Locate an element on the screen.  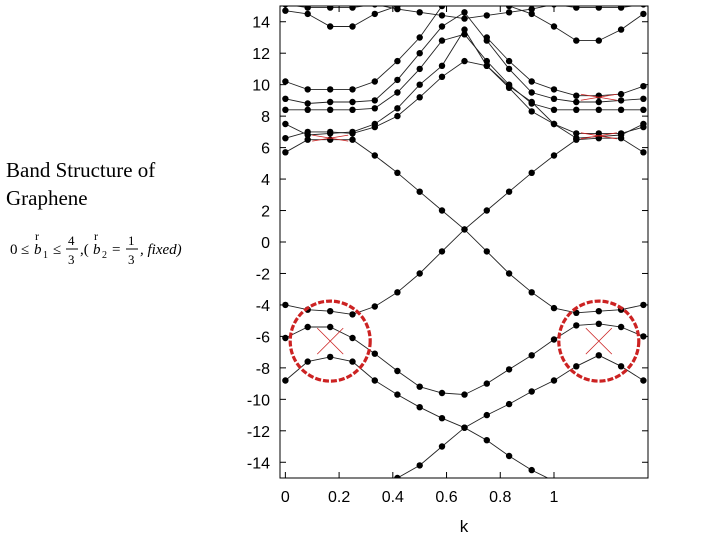
y-tick-label: -2 is located at coordinates (263, 274).